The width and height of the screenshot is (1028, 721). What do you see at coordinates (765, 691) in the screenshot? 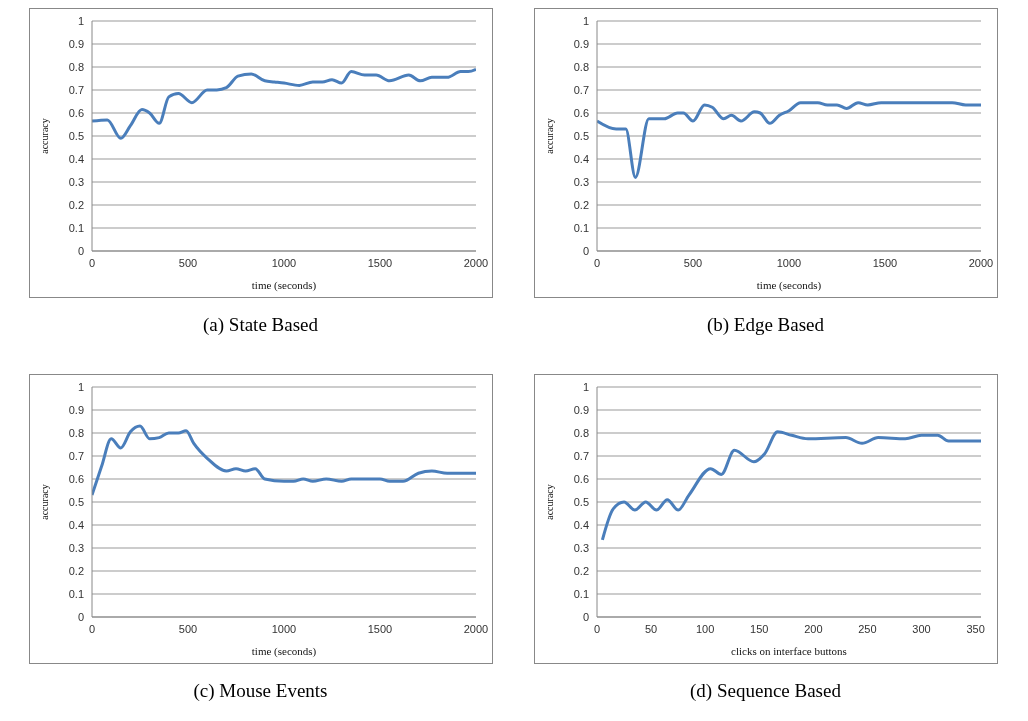
I see `text: (d) Sequence Based` at bounding box center [765, 691].